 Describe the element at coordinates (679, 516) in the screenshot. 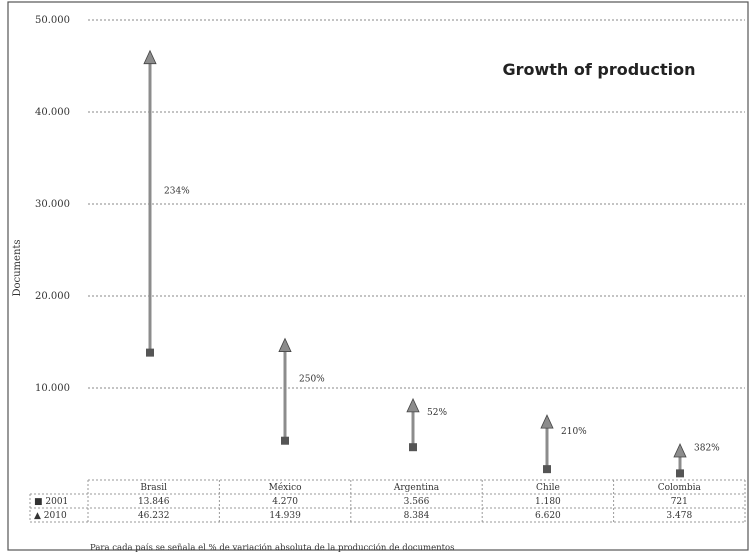

I see `table-cell: 3.478` at that location.